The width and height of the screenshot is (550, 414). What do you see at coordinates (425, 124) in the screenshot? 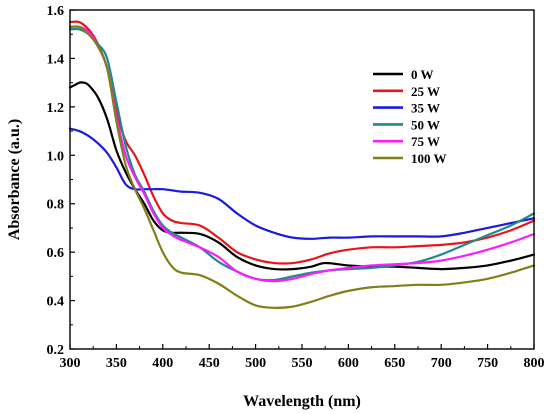
I see `legend-label: 50 W` at bounding box center [425, 124].